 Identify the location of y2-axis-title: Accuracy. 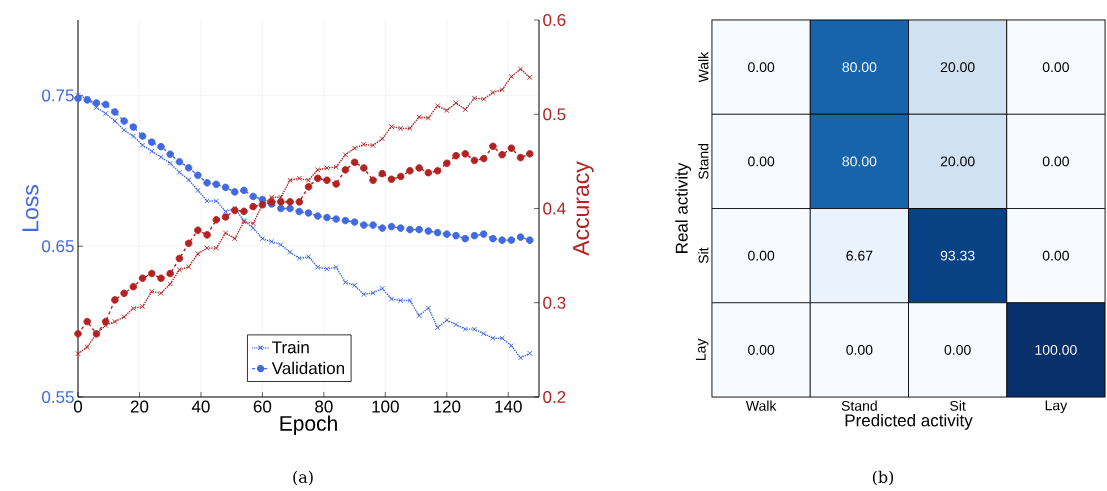
(583, 208).